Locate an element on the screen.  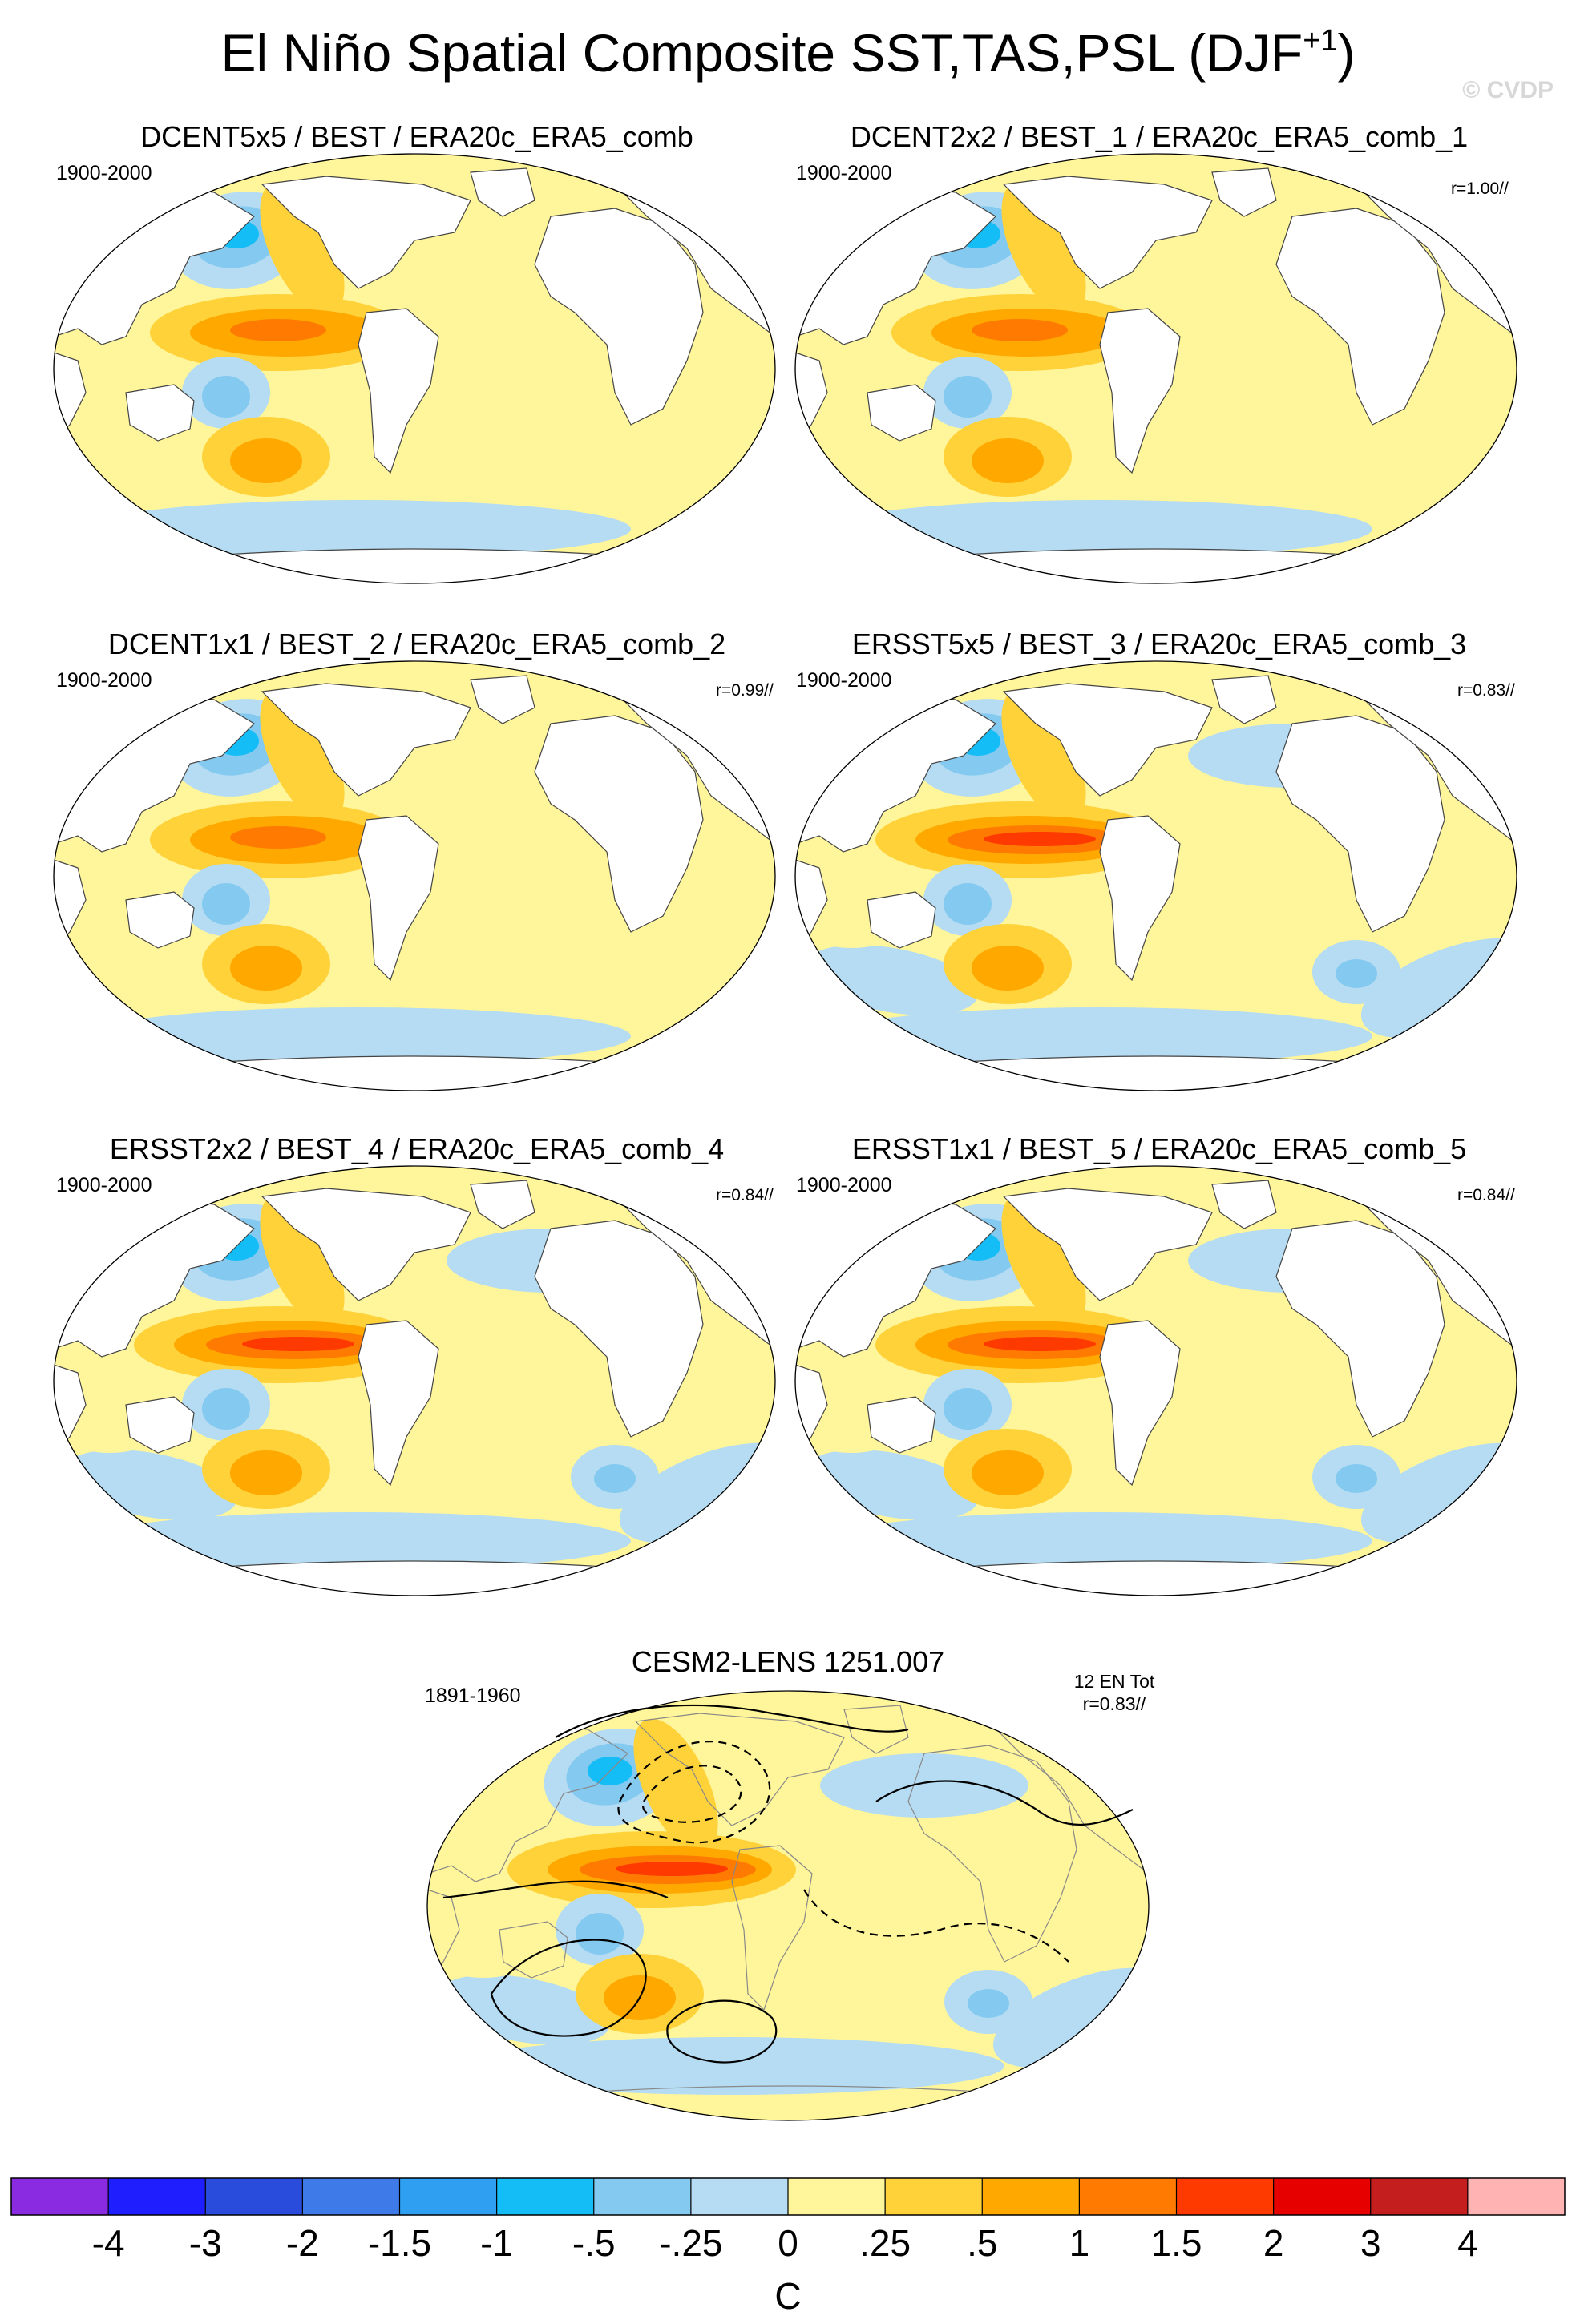
map-panel-model is located at coordinates (788, 1905).